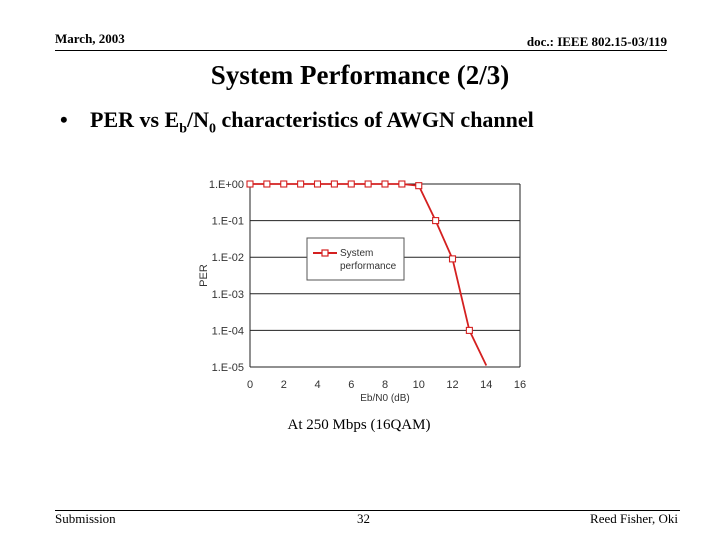 The width and height of the screenshot is (720, 540). Describe the element at coordinates (596, 41) in the screenshot. I see `header-doc-id: doc.: IEEE 802.15-03/119` at that location.